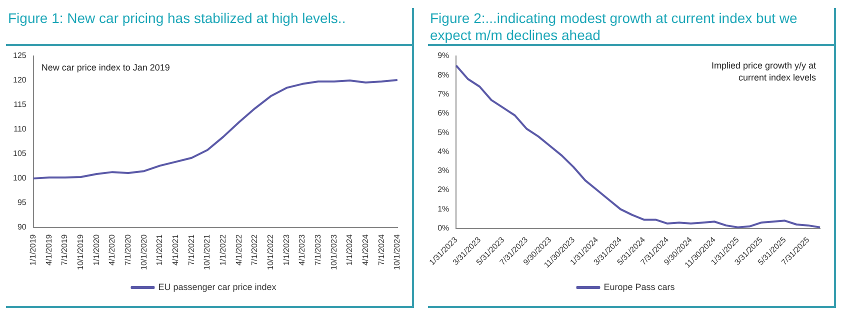  I want to click on x-tick-label: 1/1/2020, so click(96, 250).